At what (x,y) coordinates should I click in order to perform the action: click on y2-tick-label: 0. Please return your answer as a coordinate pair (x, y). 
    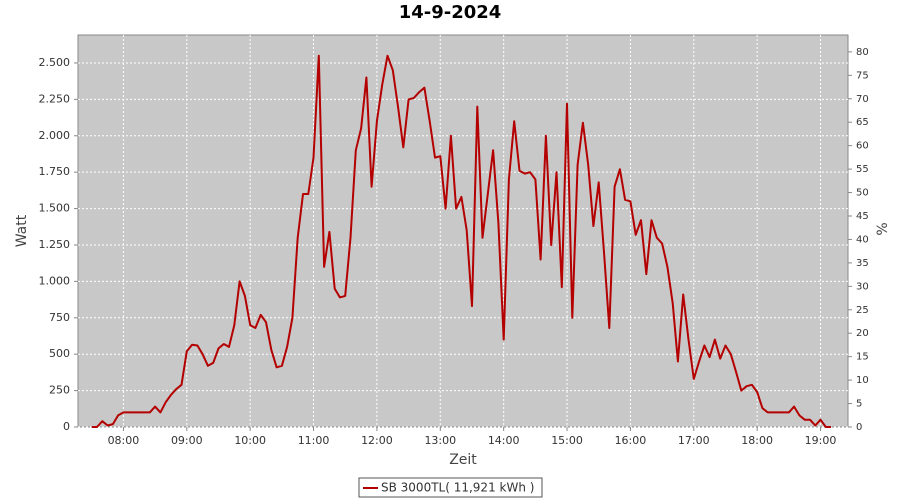
    Looking at the image, I should click on (859, 427).